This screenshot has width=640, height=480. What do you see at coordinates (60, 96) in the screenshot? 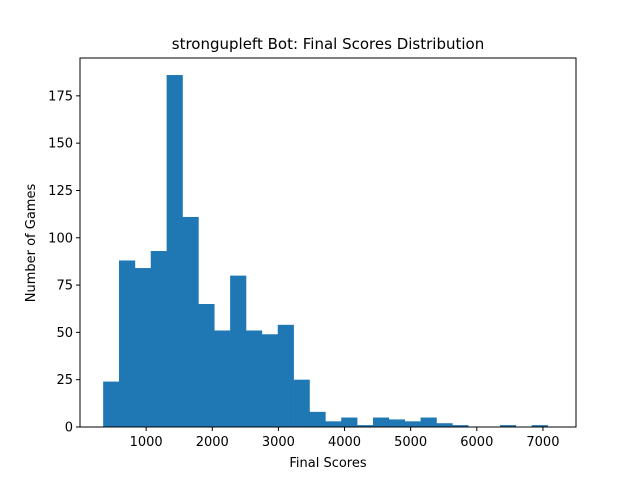
I see `y-tick-label: 175` at bounding box center [60, 96].